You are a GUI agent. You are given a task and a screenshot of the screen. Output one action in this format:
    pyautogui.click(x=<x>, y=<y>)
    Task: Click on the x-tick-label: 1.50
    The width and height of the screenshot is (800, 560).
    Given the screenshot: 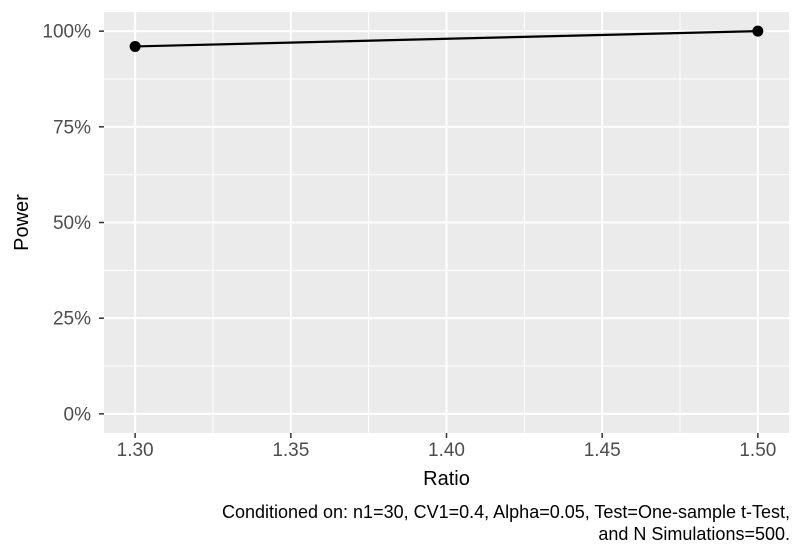 What is the action you would take?
    pyautogui.click(x=757, y=450)
    